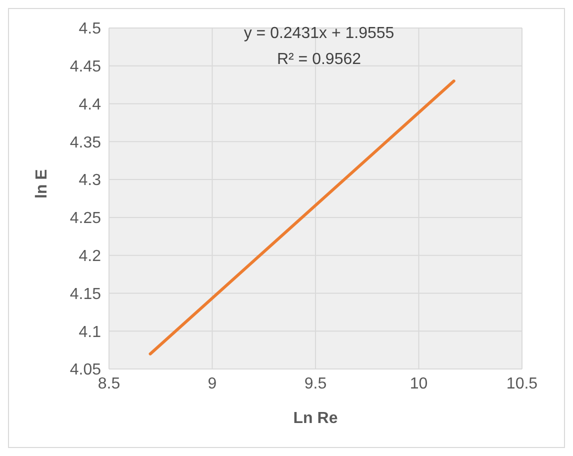 This screenshot has width=573, height=456. I want to click on x-tick-label: 9.5, so click(315, 383).